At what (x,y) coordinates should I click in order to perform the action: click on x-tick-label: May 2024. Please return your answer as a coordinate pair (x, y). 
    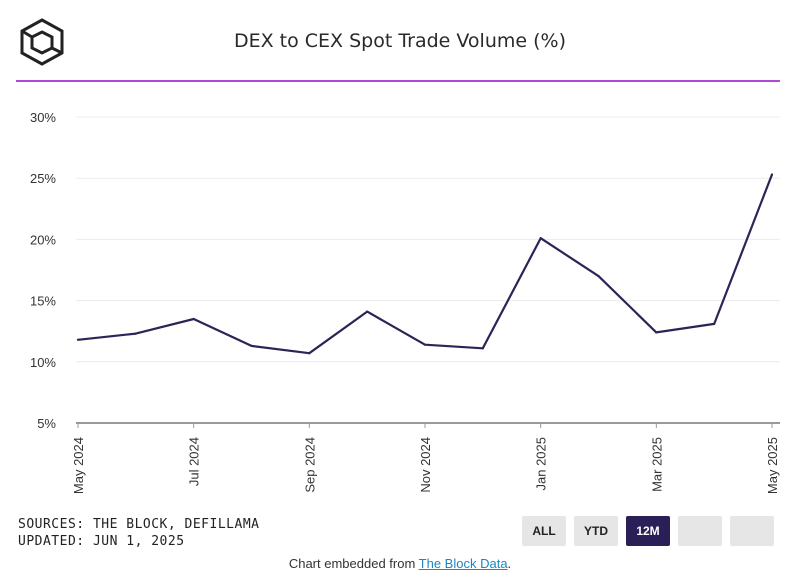
    Looking at the image, I should click on (78, 465).